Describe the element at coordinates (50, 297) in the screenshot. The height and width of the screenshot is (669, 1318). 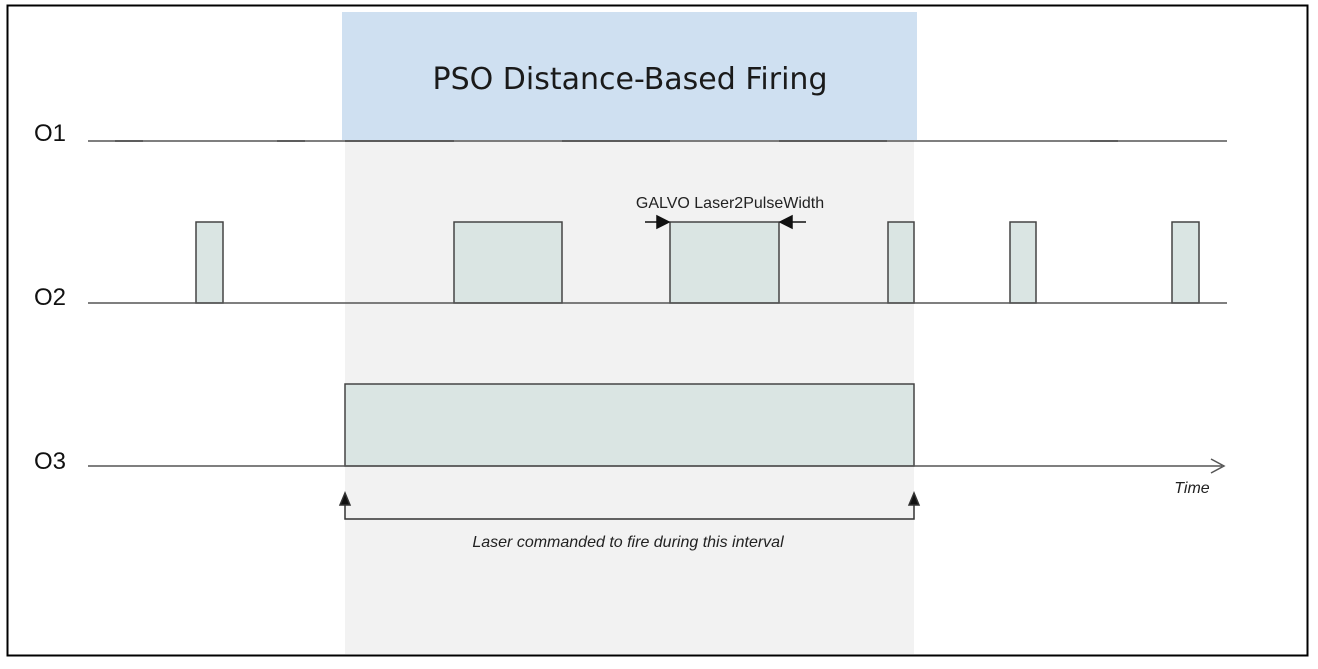
I see `signal-label-o2: O2` at that location.